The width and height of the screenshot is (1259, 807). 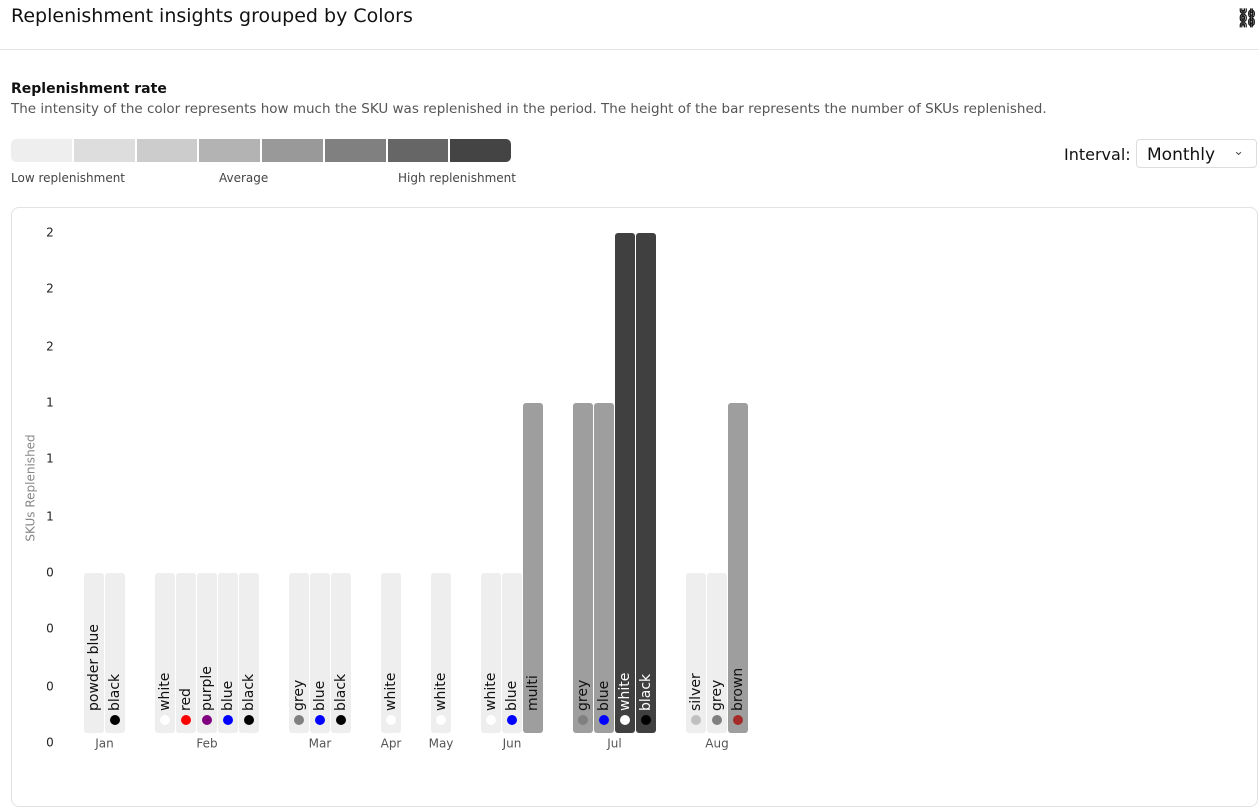 What do you see at coordinates (320, 744) in the screenshot?
I see `x-tick-label: Mar` at bounding box center [320, 744].